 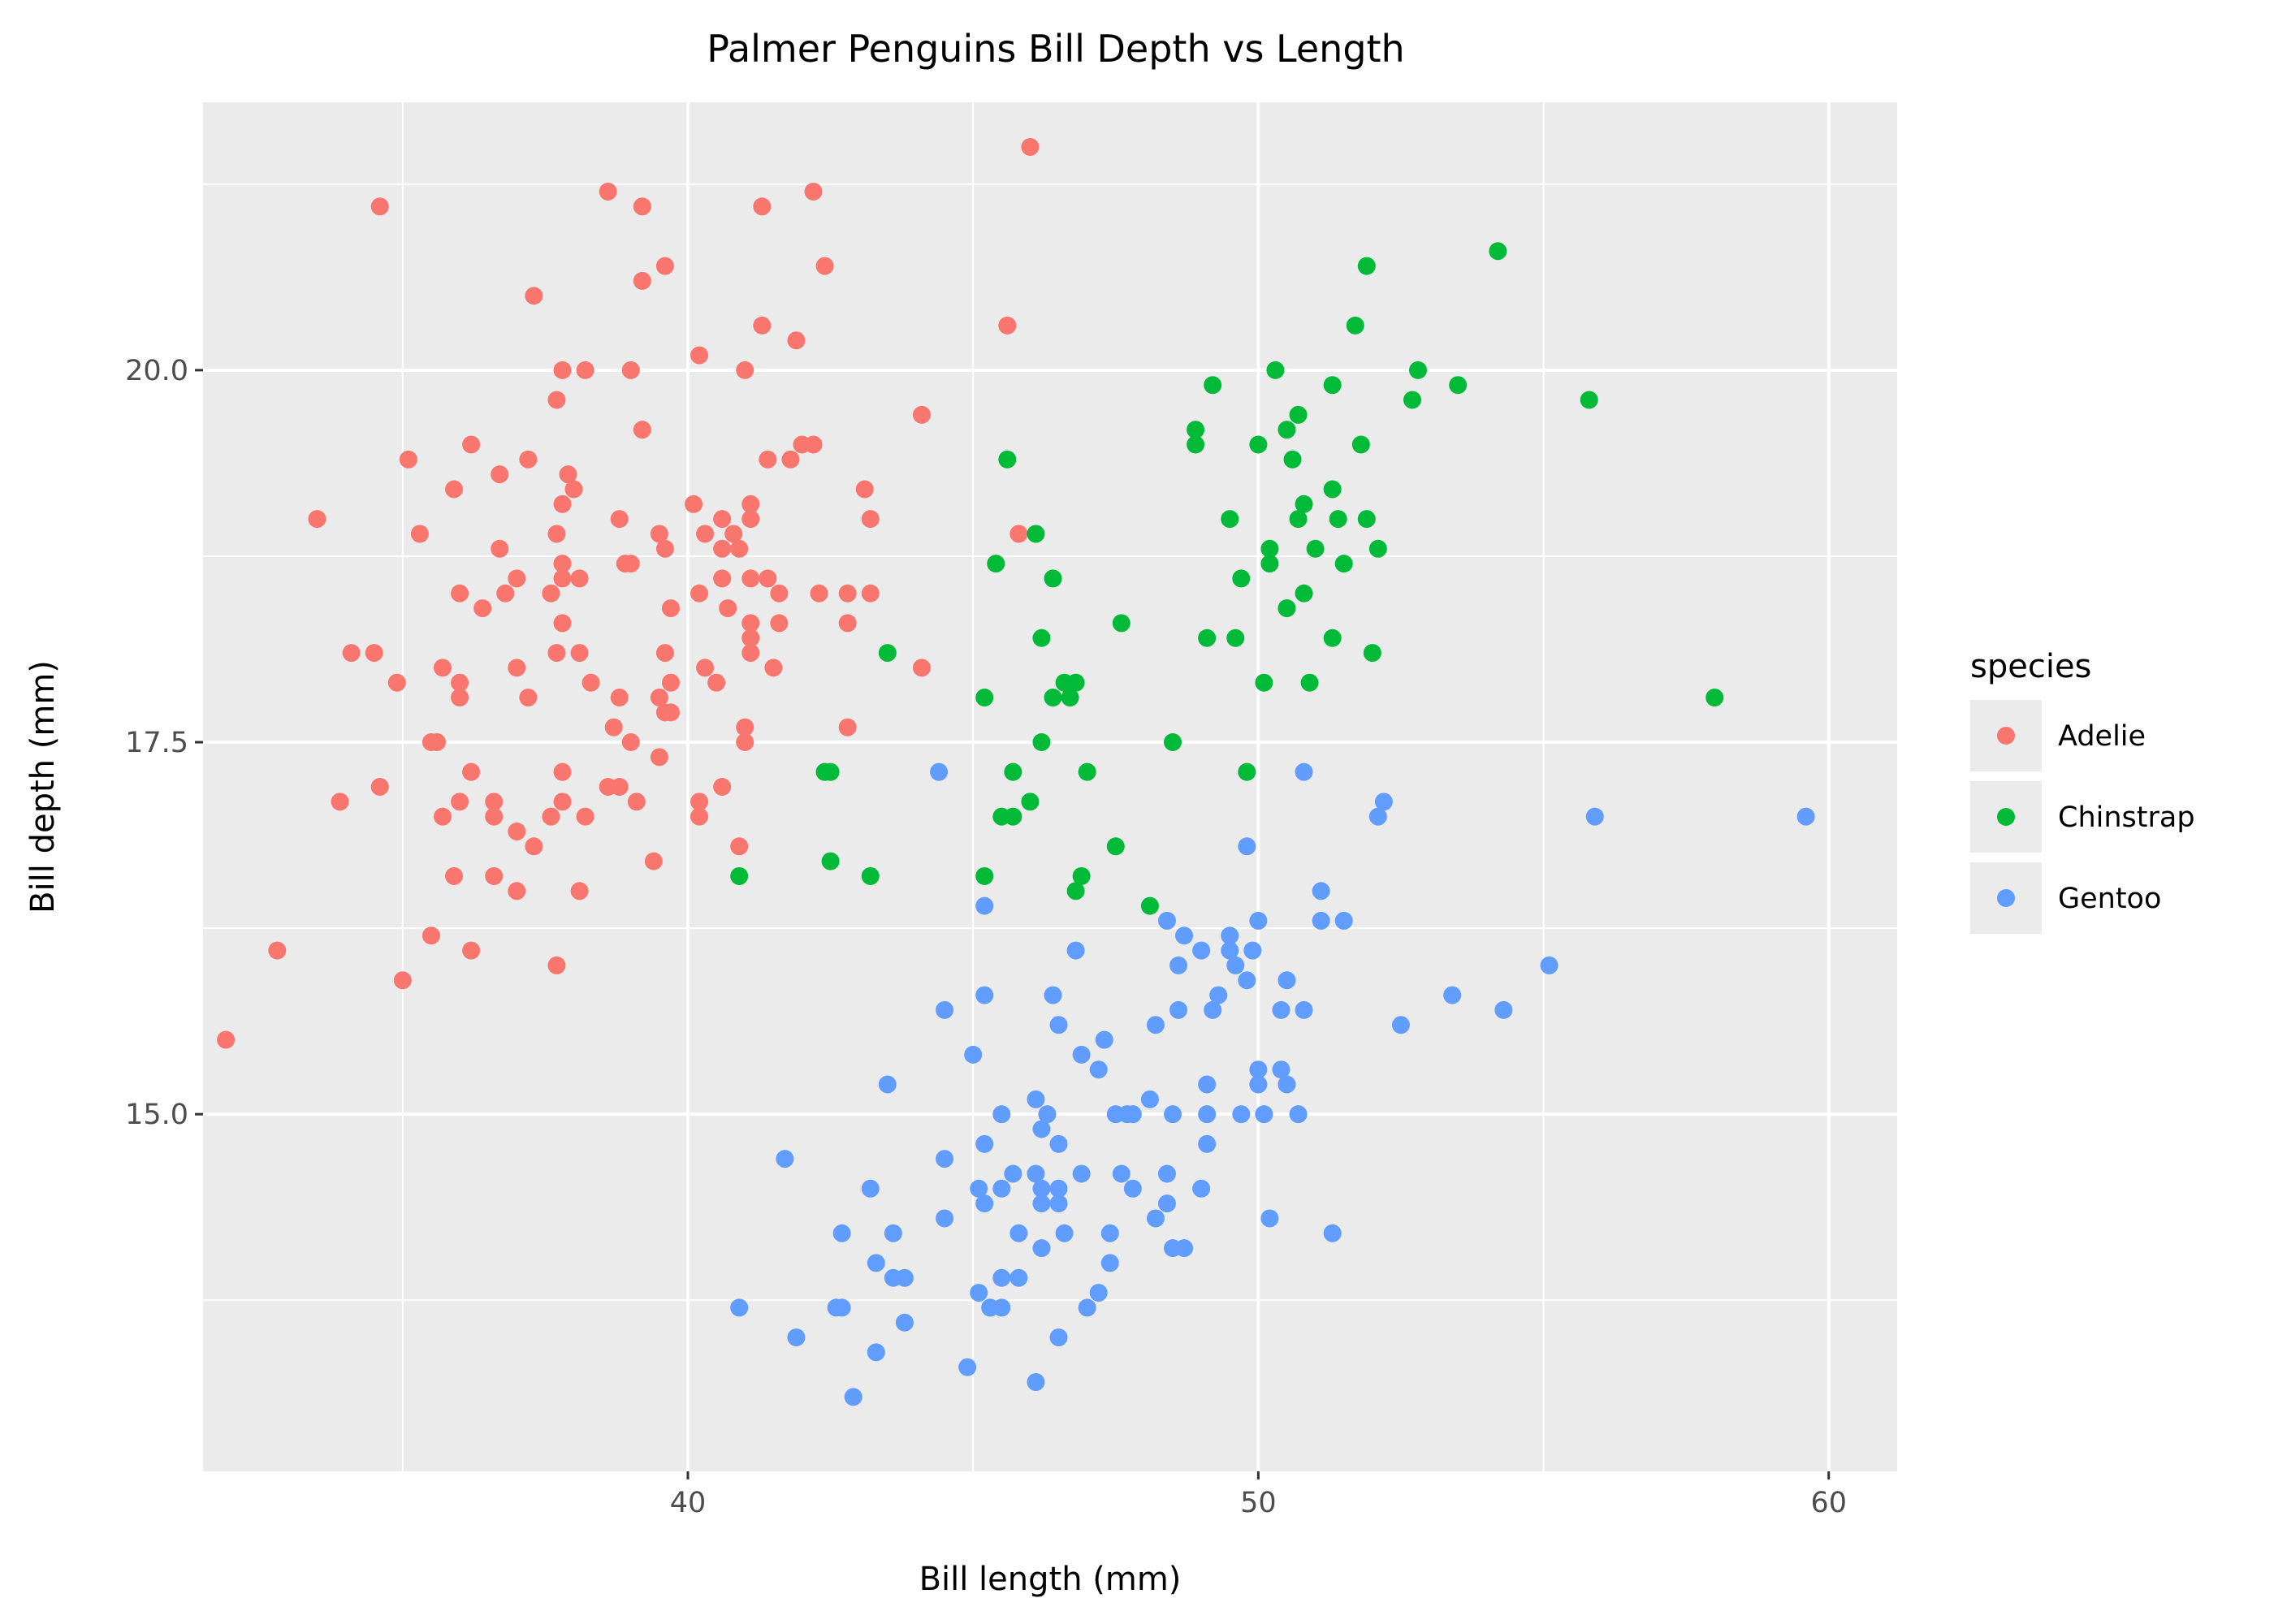 What do you see at coordinates (1829, 1503) in the screenshot?
I see `x-tick-label: 60` at bounding box center [1829, 1503].